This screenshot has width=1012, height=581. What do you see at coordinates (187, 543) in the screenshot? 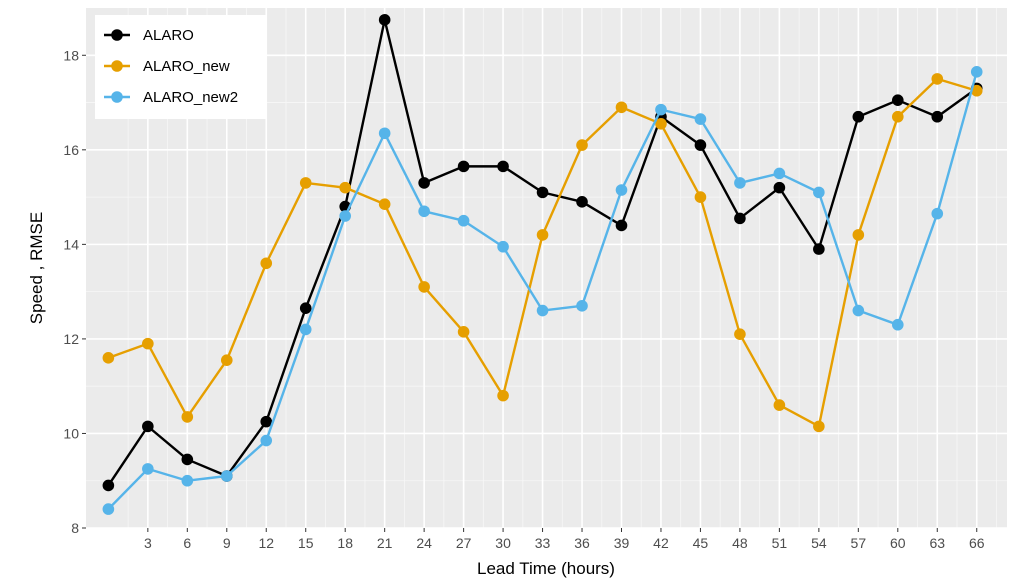
I see `x-tick-label: 6` at bounding box center [187, 543].